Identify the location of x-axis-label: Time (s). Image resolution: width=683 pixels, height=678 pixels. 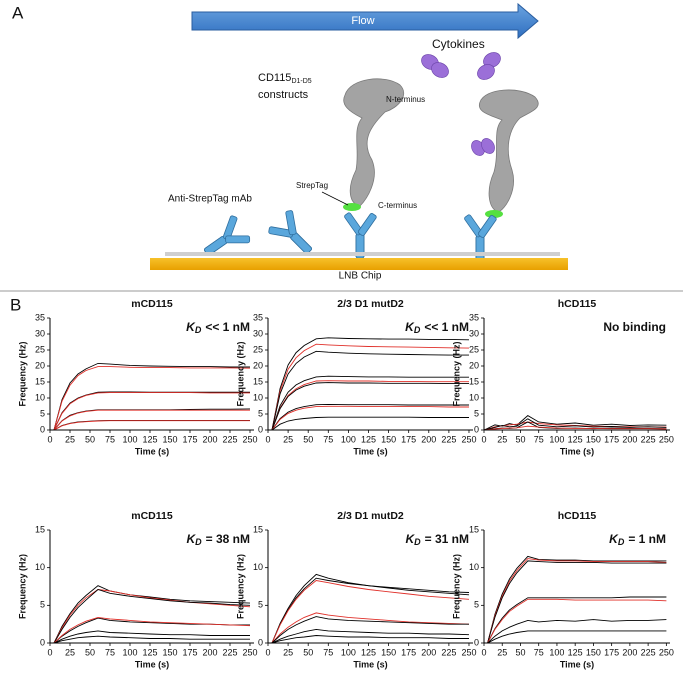
(370, 451).